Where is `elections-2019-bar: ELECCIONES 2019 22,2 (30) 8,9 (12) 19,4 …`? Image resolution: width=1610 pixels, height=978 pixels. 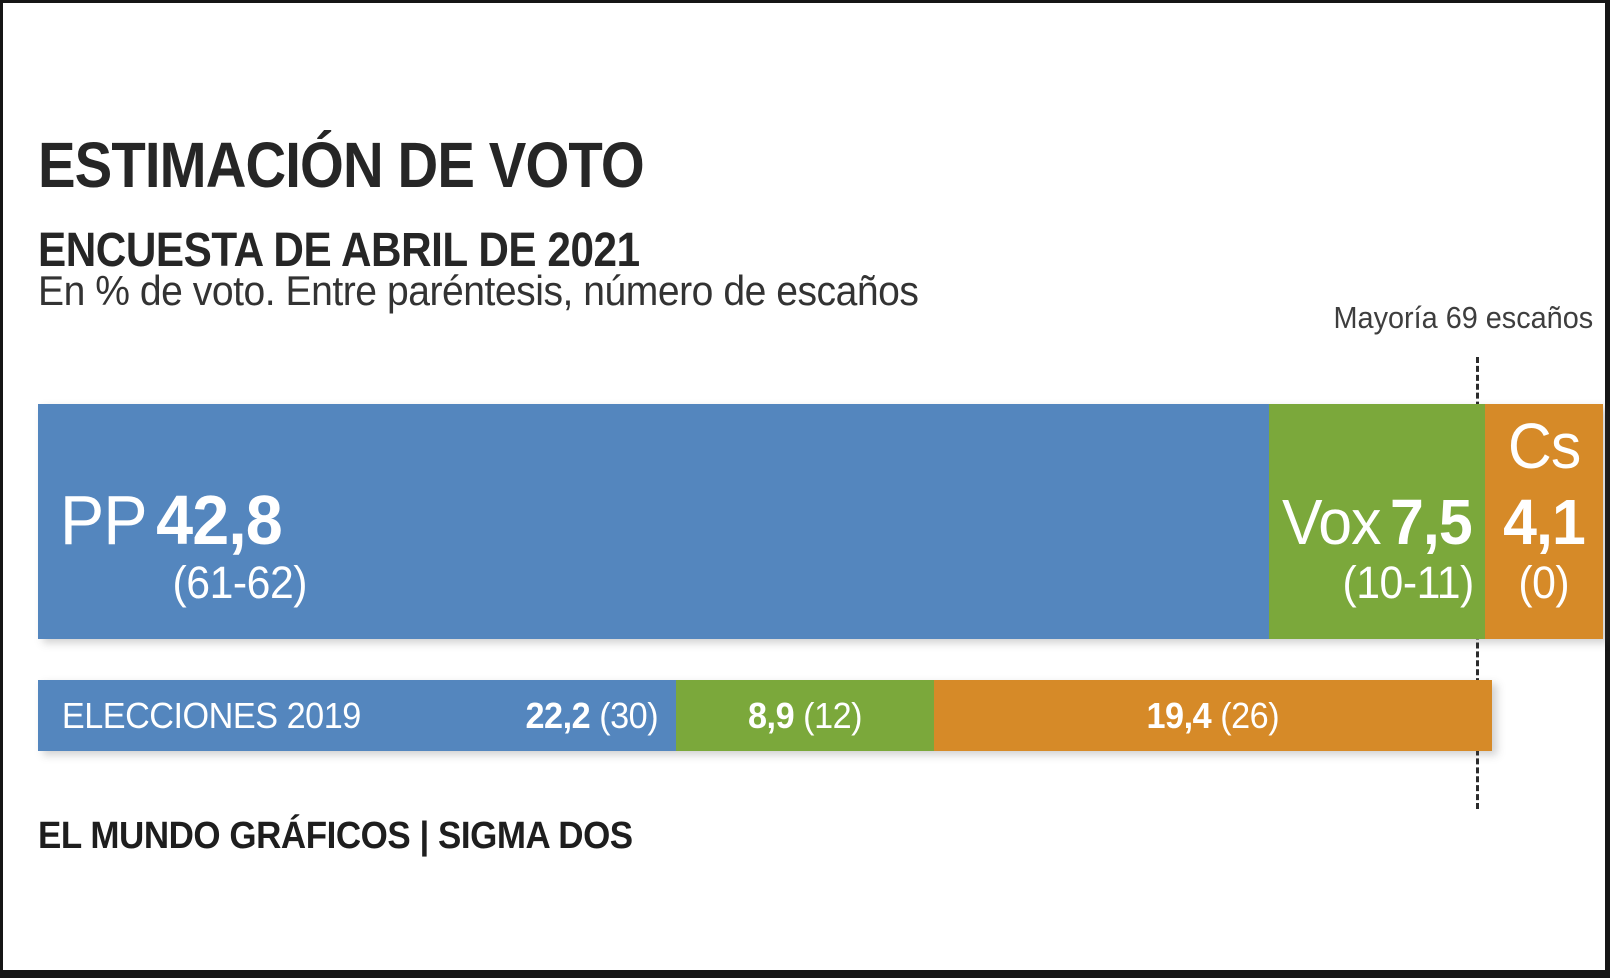
elections-2019-bar: ELECCIONES 2019 22,2 (30) 8,9 (12) 19,4 … is located at coordinates (765, 715).